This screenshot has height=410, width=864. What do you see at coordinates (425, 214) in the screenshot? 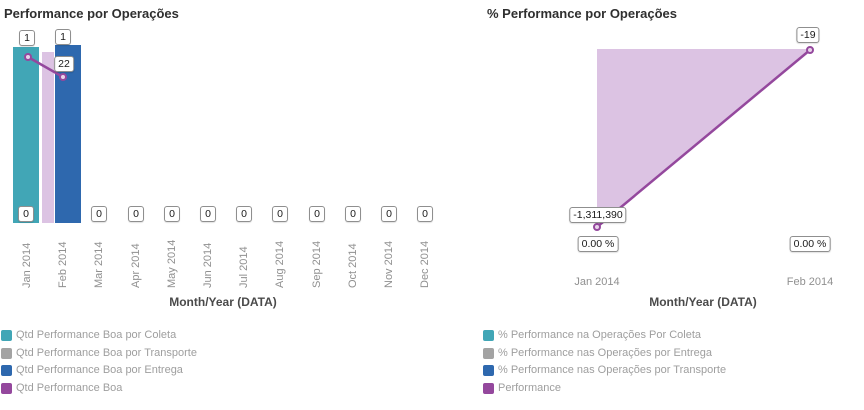
I see `datalabel-zero-dec: 0` at bounding box center [425, 214].